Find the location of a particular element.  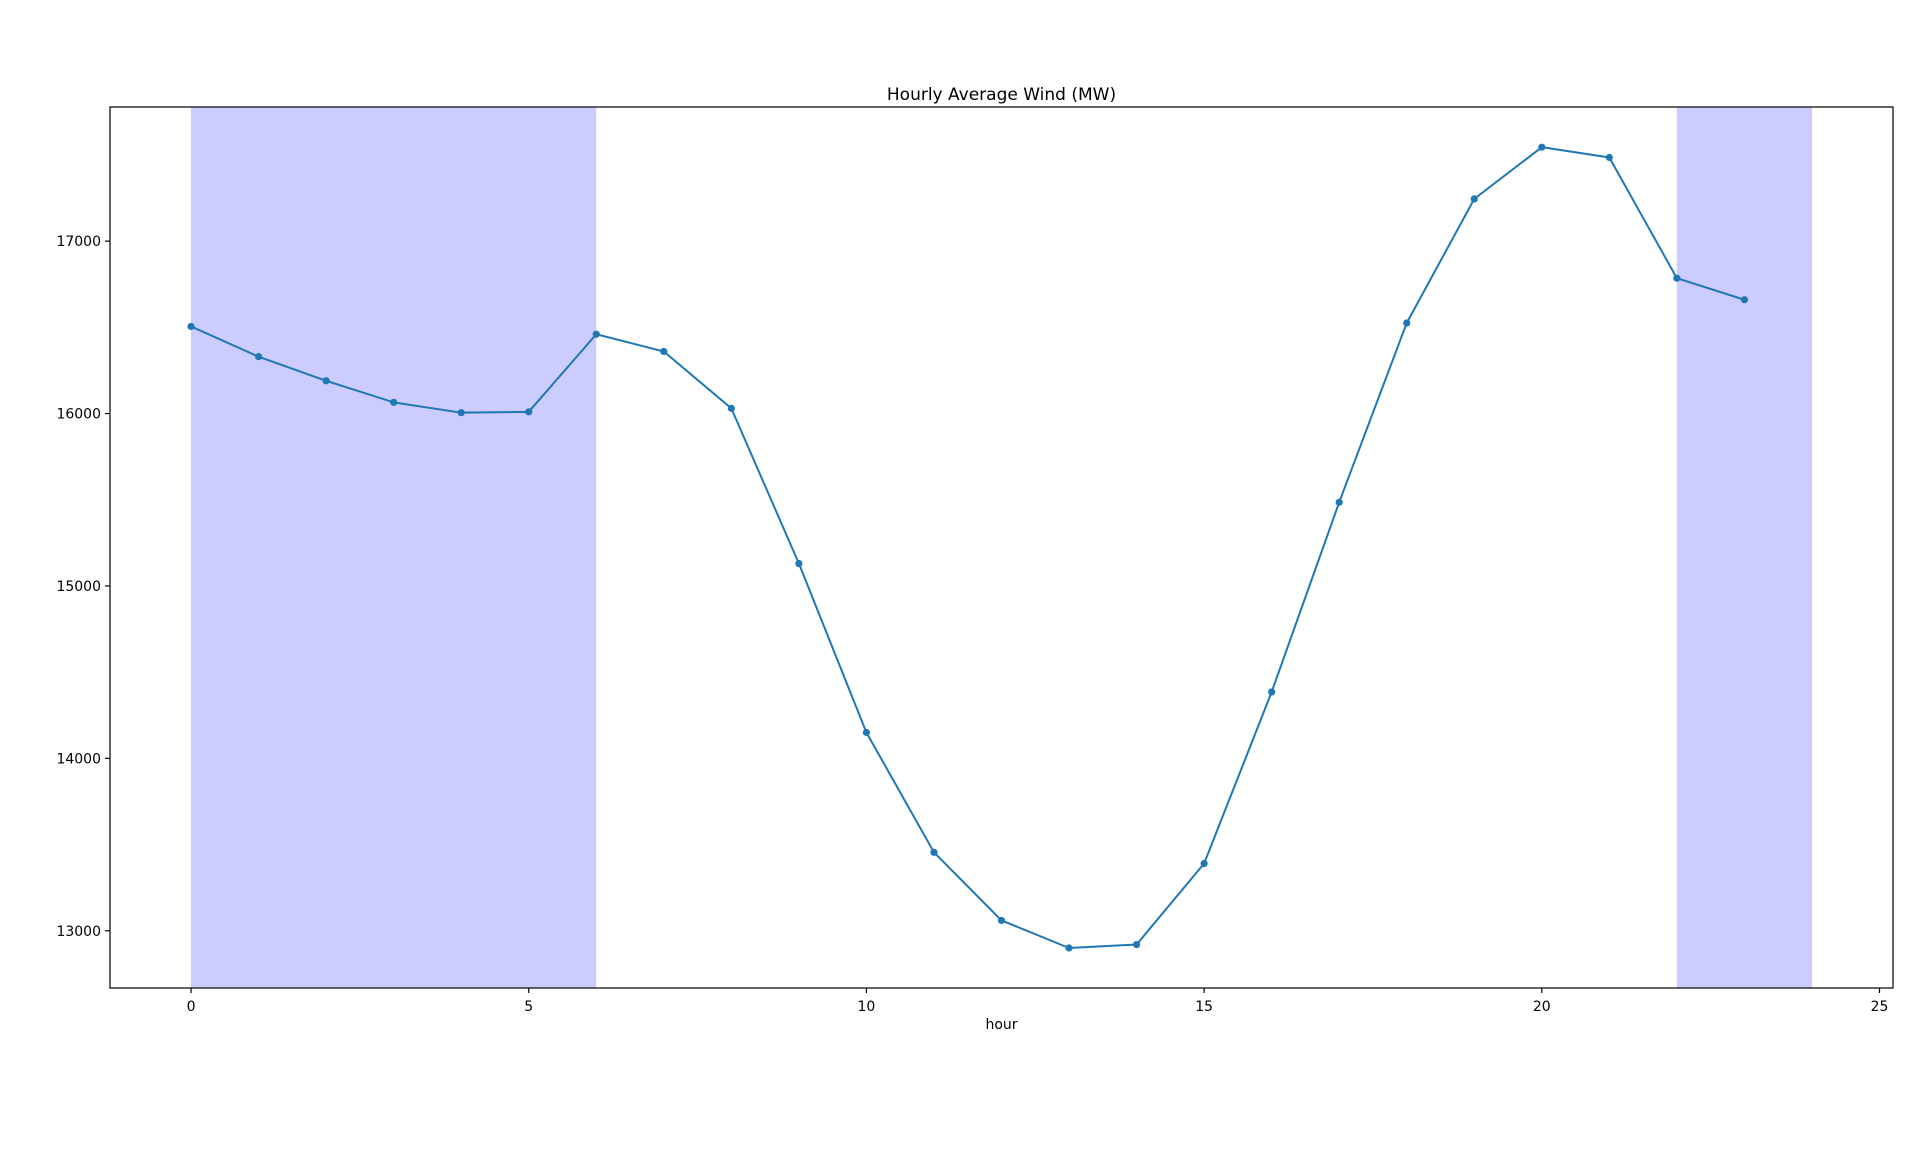

x-axis: 0 5 10 15 20 25 is located at coordinates (1038, 1001).